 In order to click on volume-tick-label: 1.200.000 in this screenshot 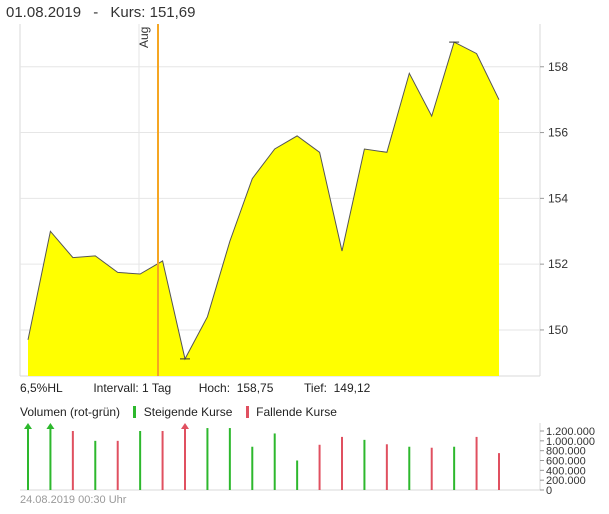, I will do `click(570, 432)`.